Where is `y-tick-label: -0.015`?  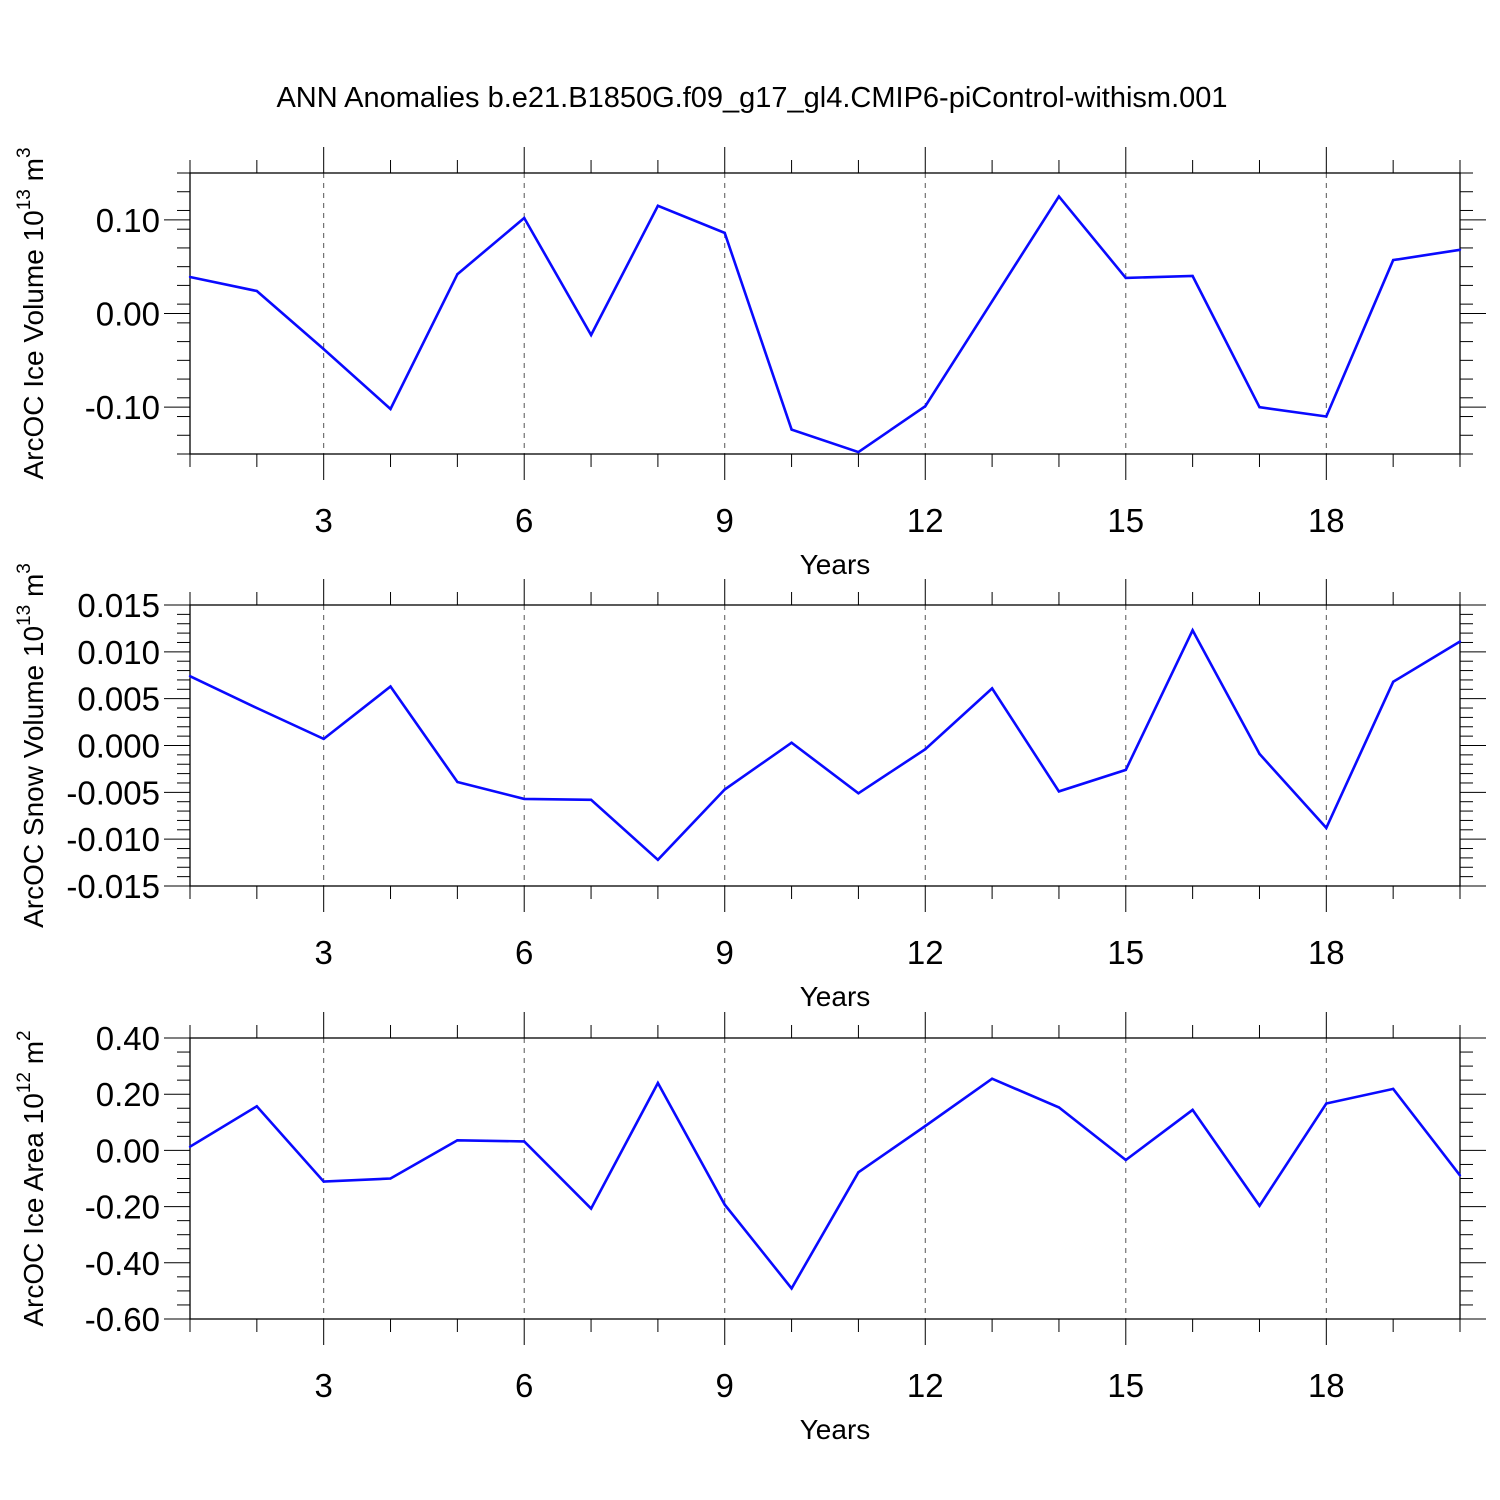
y-tick-label: -0.015 is located at coordinates (113, 886).